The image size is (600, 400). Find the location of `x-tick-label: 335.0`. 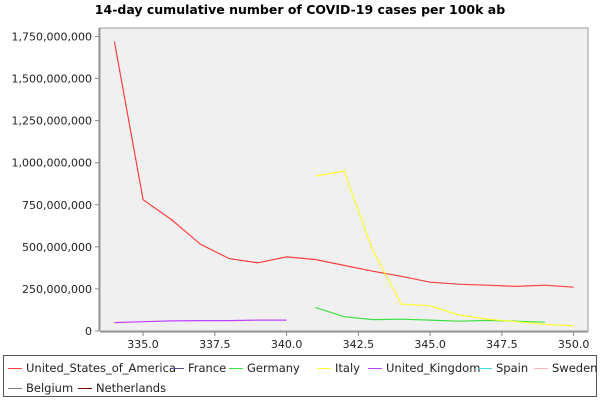

x-tick-label: 335.0 is located at coordinates (143, 344).